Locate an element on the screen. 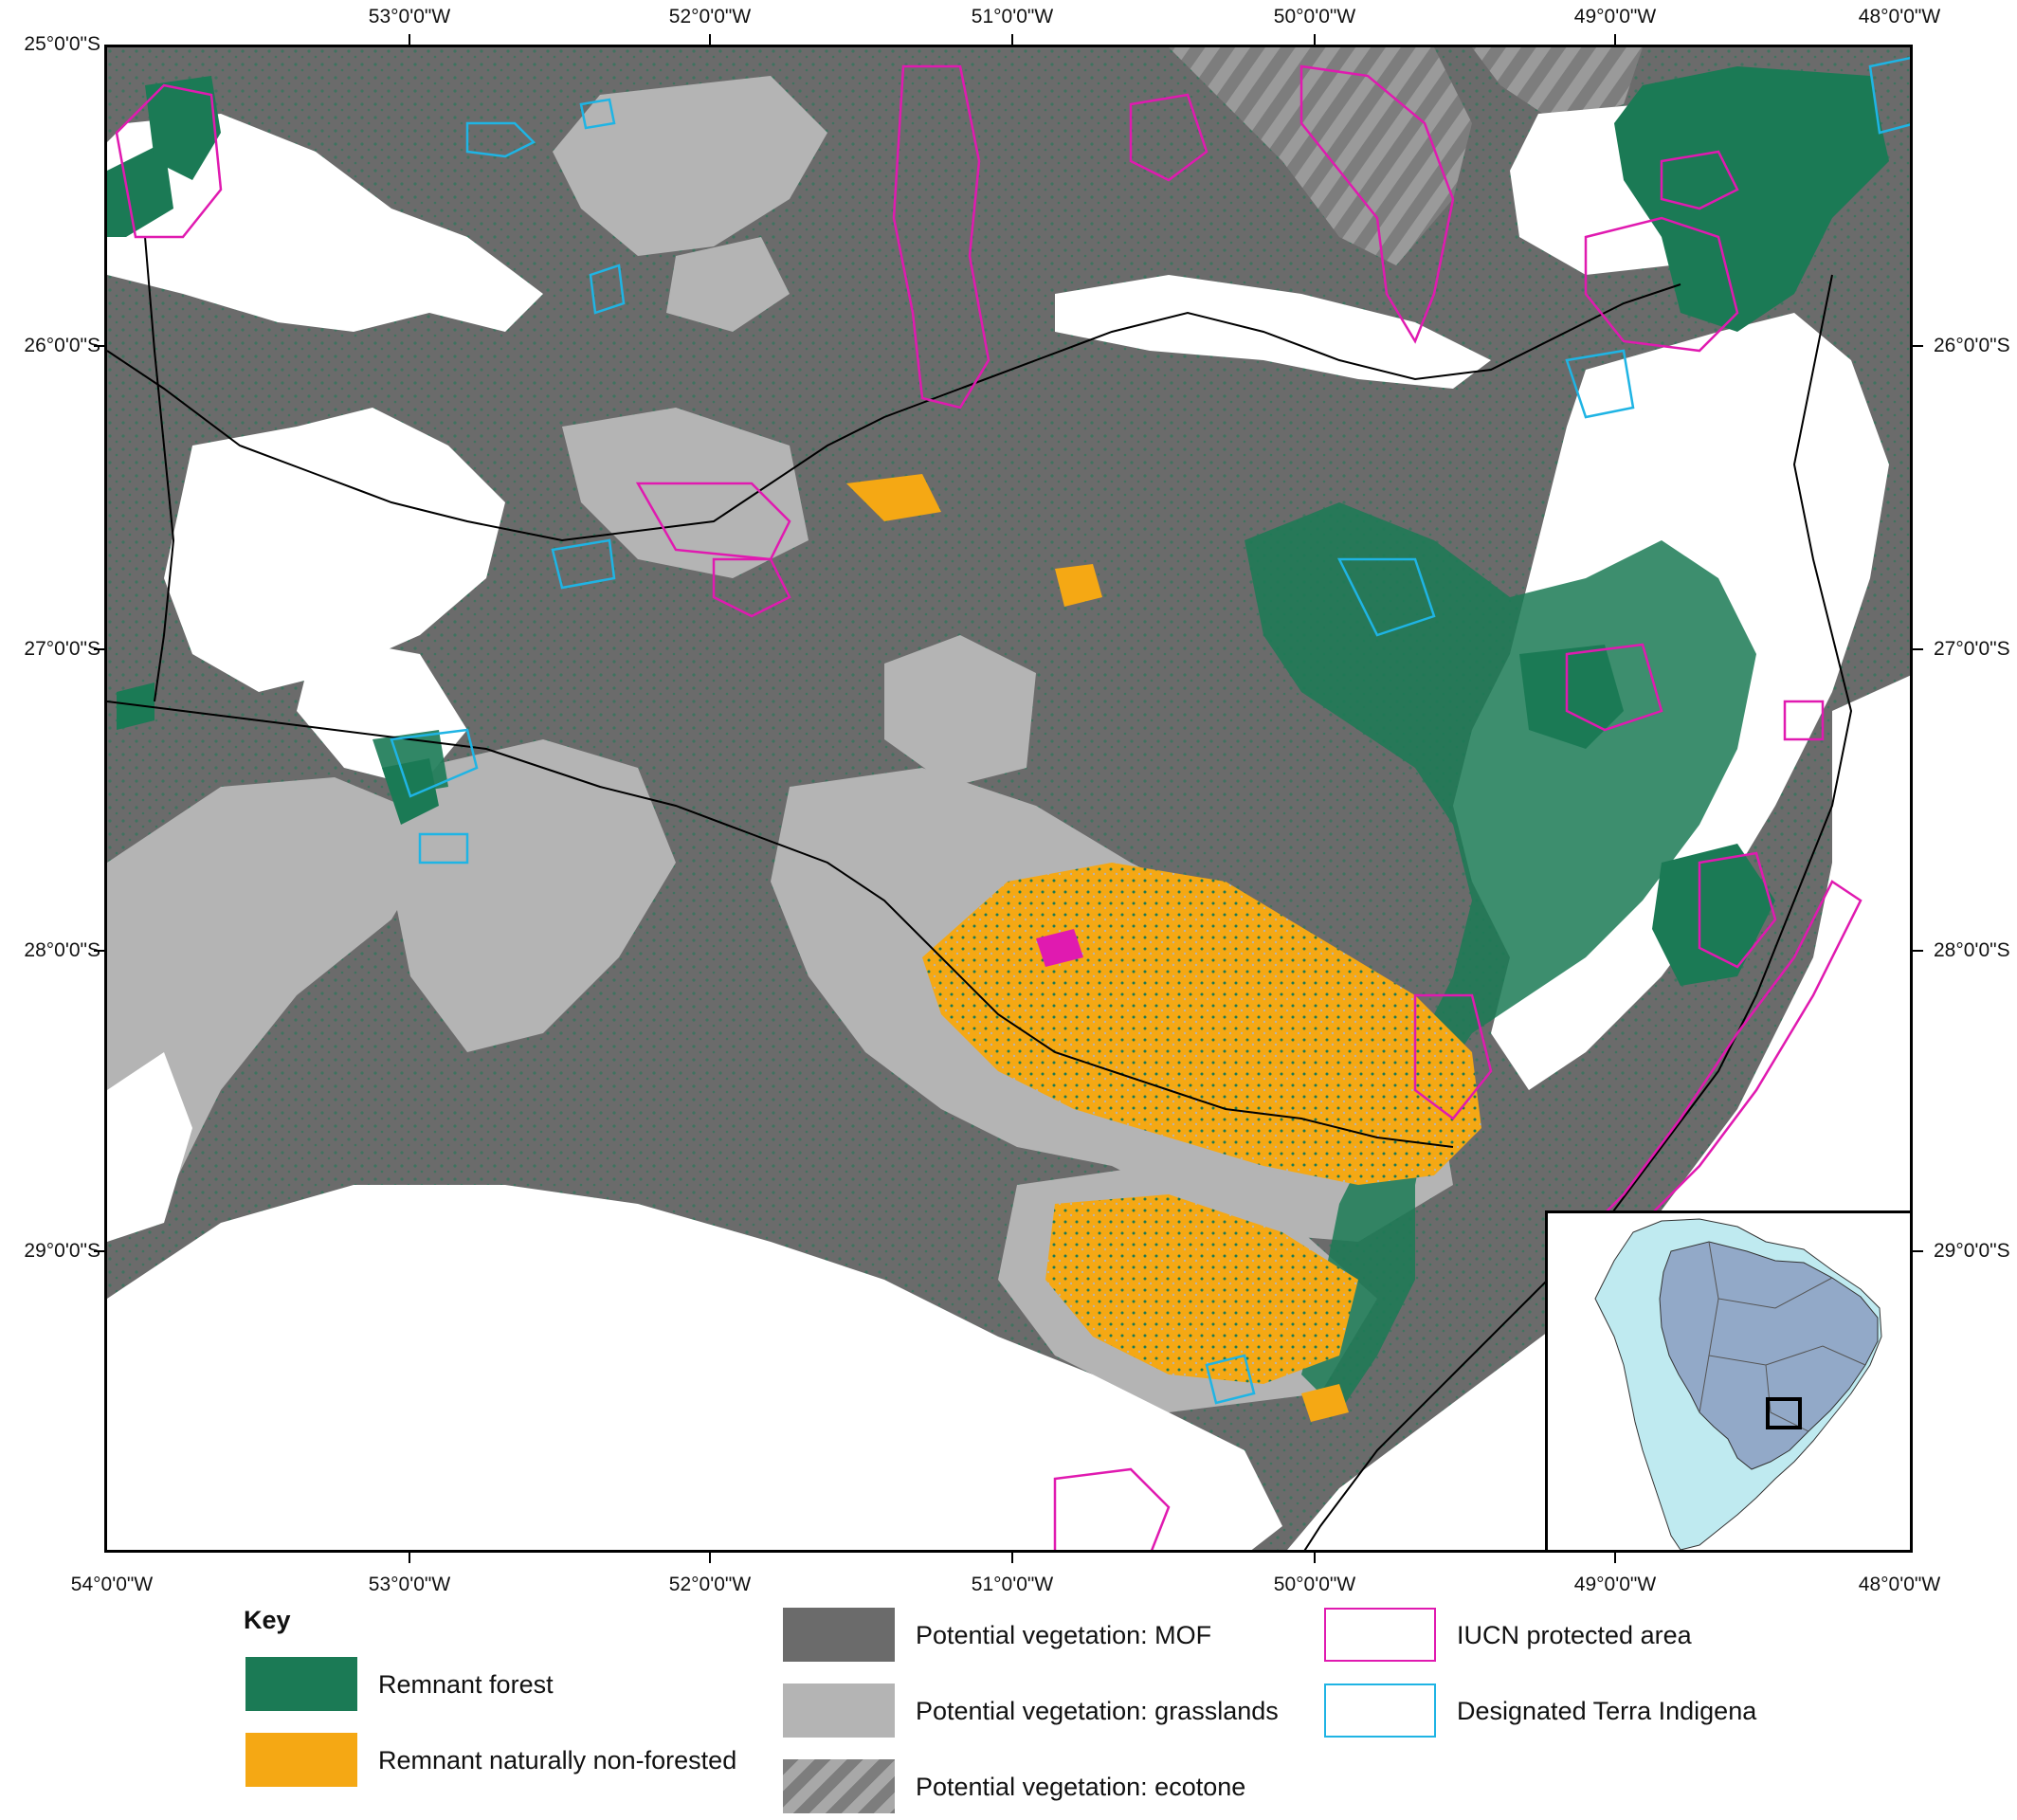  nonforest-south is located at coordinates (1202, 1289).